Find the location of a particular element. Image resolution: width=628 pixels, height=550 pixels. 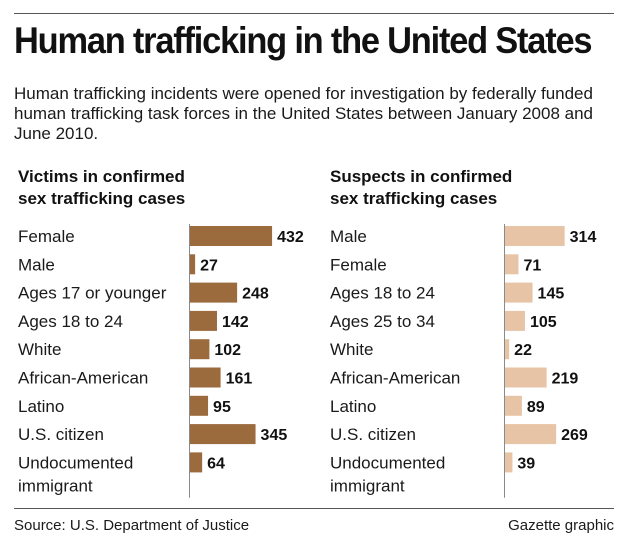

bottom-rule is located at coordinates (314, 508).